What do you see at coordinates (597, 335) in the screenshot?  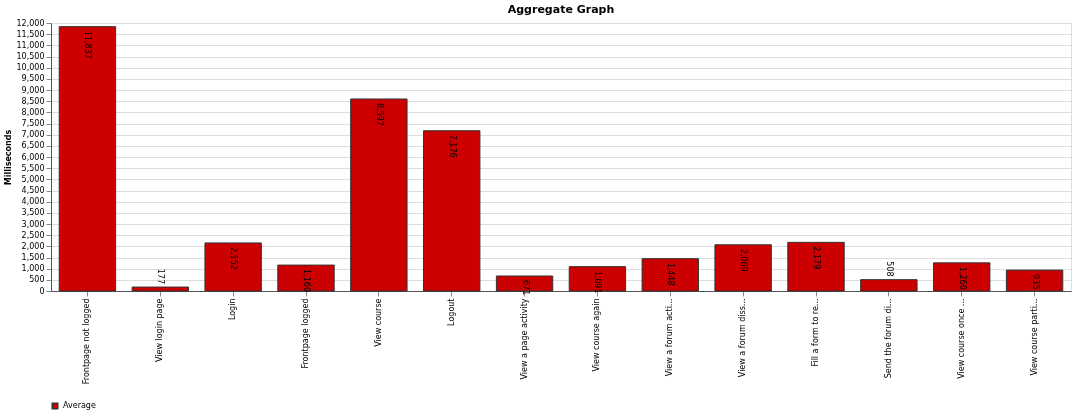 I see `x-tick-label: View course again` at bounding box center [597, 335].